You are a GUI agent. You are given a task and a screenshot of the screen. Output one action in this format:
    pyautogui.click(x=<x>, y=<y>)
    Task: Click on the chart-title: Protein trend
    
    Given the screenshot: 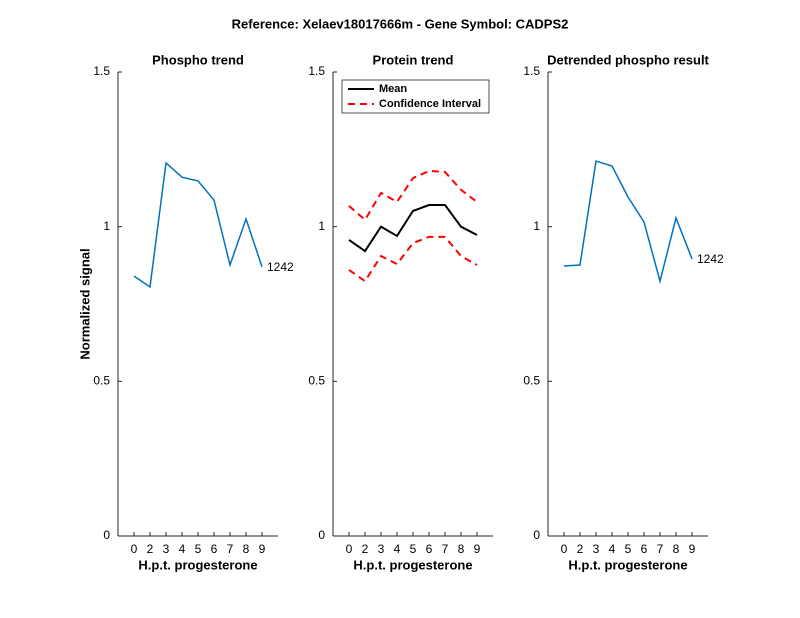 What is the action you would take?
    pyautogui.click(x=413, y=59)
    